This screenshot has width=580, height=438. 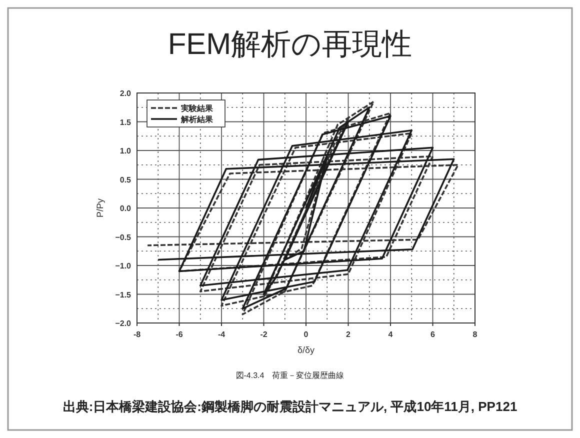 I want to click on y-tick-label: 1.0, so click(x=126, y=151).